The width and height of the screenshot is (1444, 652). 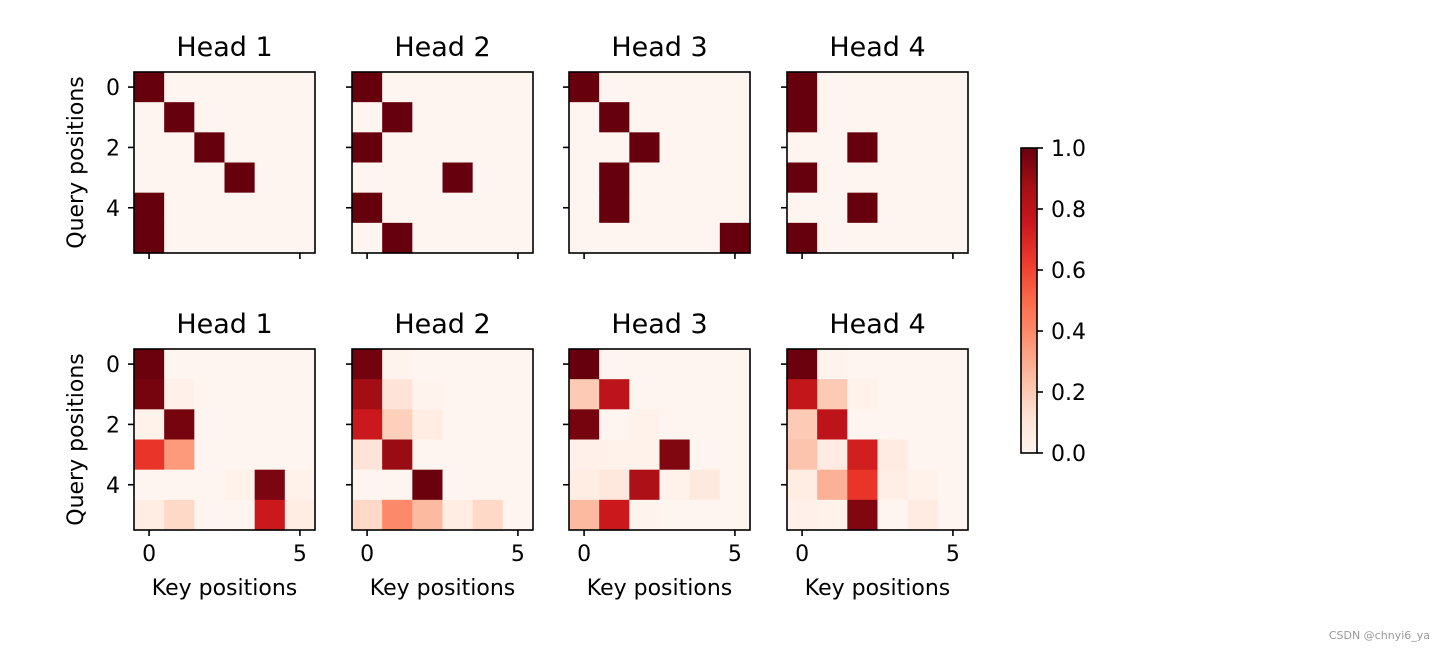 I want to click on colorbar-tick-label: 0.0, so click(x=1068, y=454).